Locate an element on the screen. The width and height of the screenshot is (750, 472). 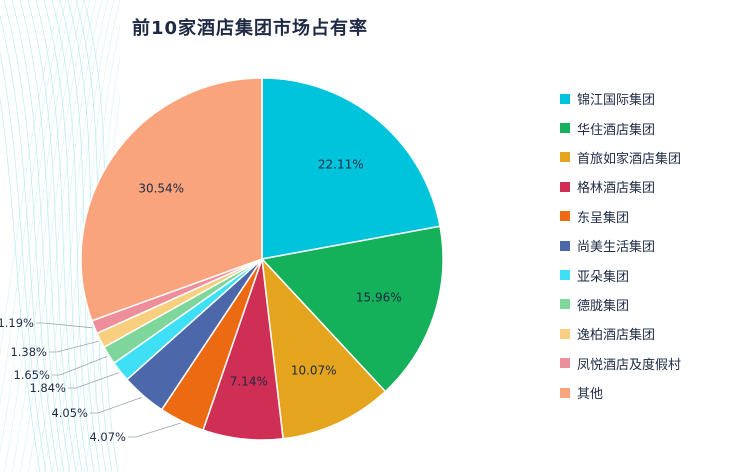
legend-item: 格林酒店集团 is located at coordinates (620, 186).